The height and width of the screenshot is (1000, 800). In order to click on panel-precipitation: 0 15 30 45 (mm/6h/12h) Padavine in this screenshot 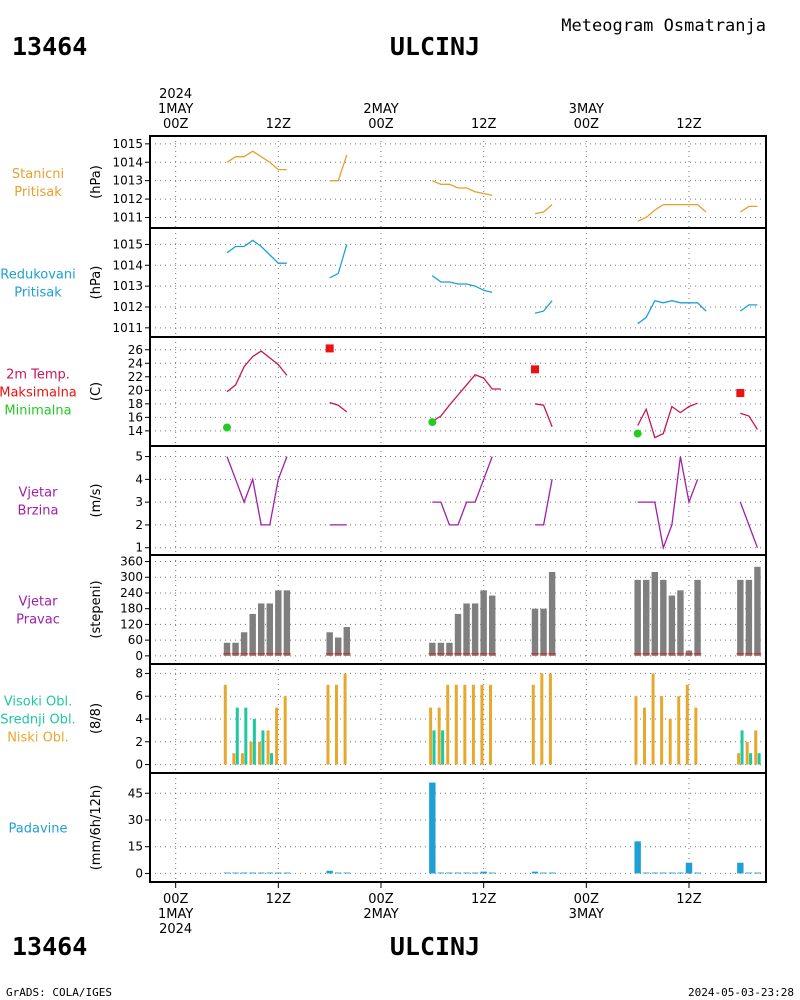, I will do `click(388, 827)`.